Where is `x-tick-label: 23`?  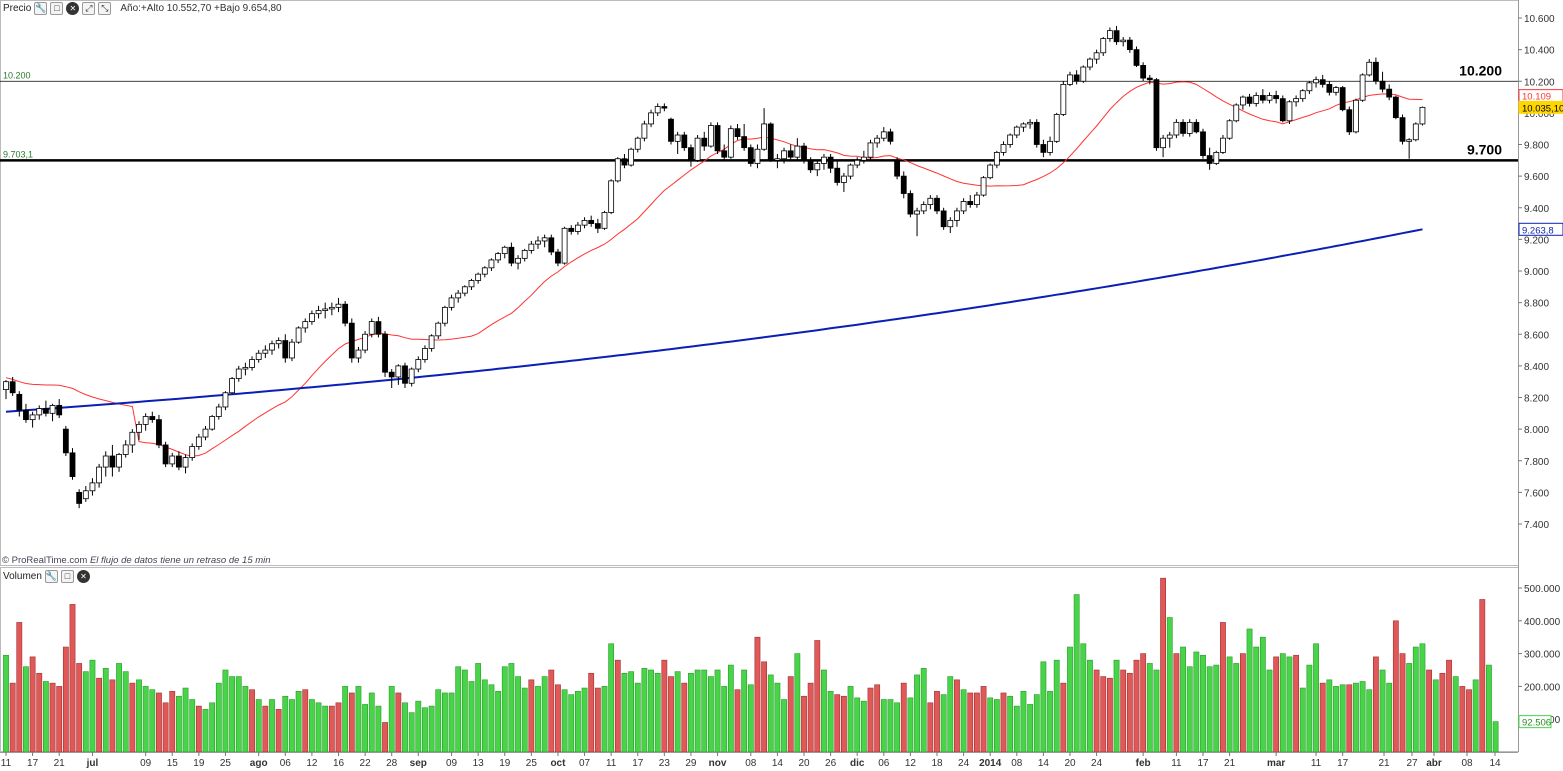 x-tick-label: 23 is located at coordinates (665, 763).